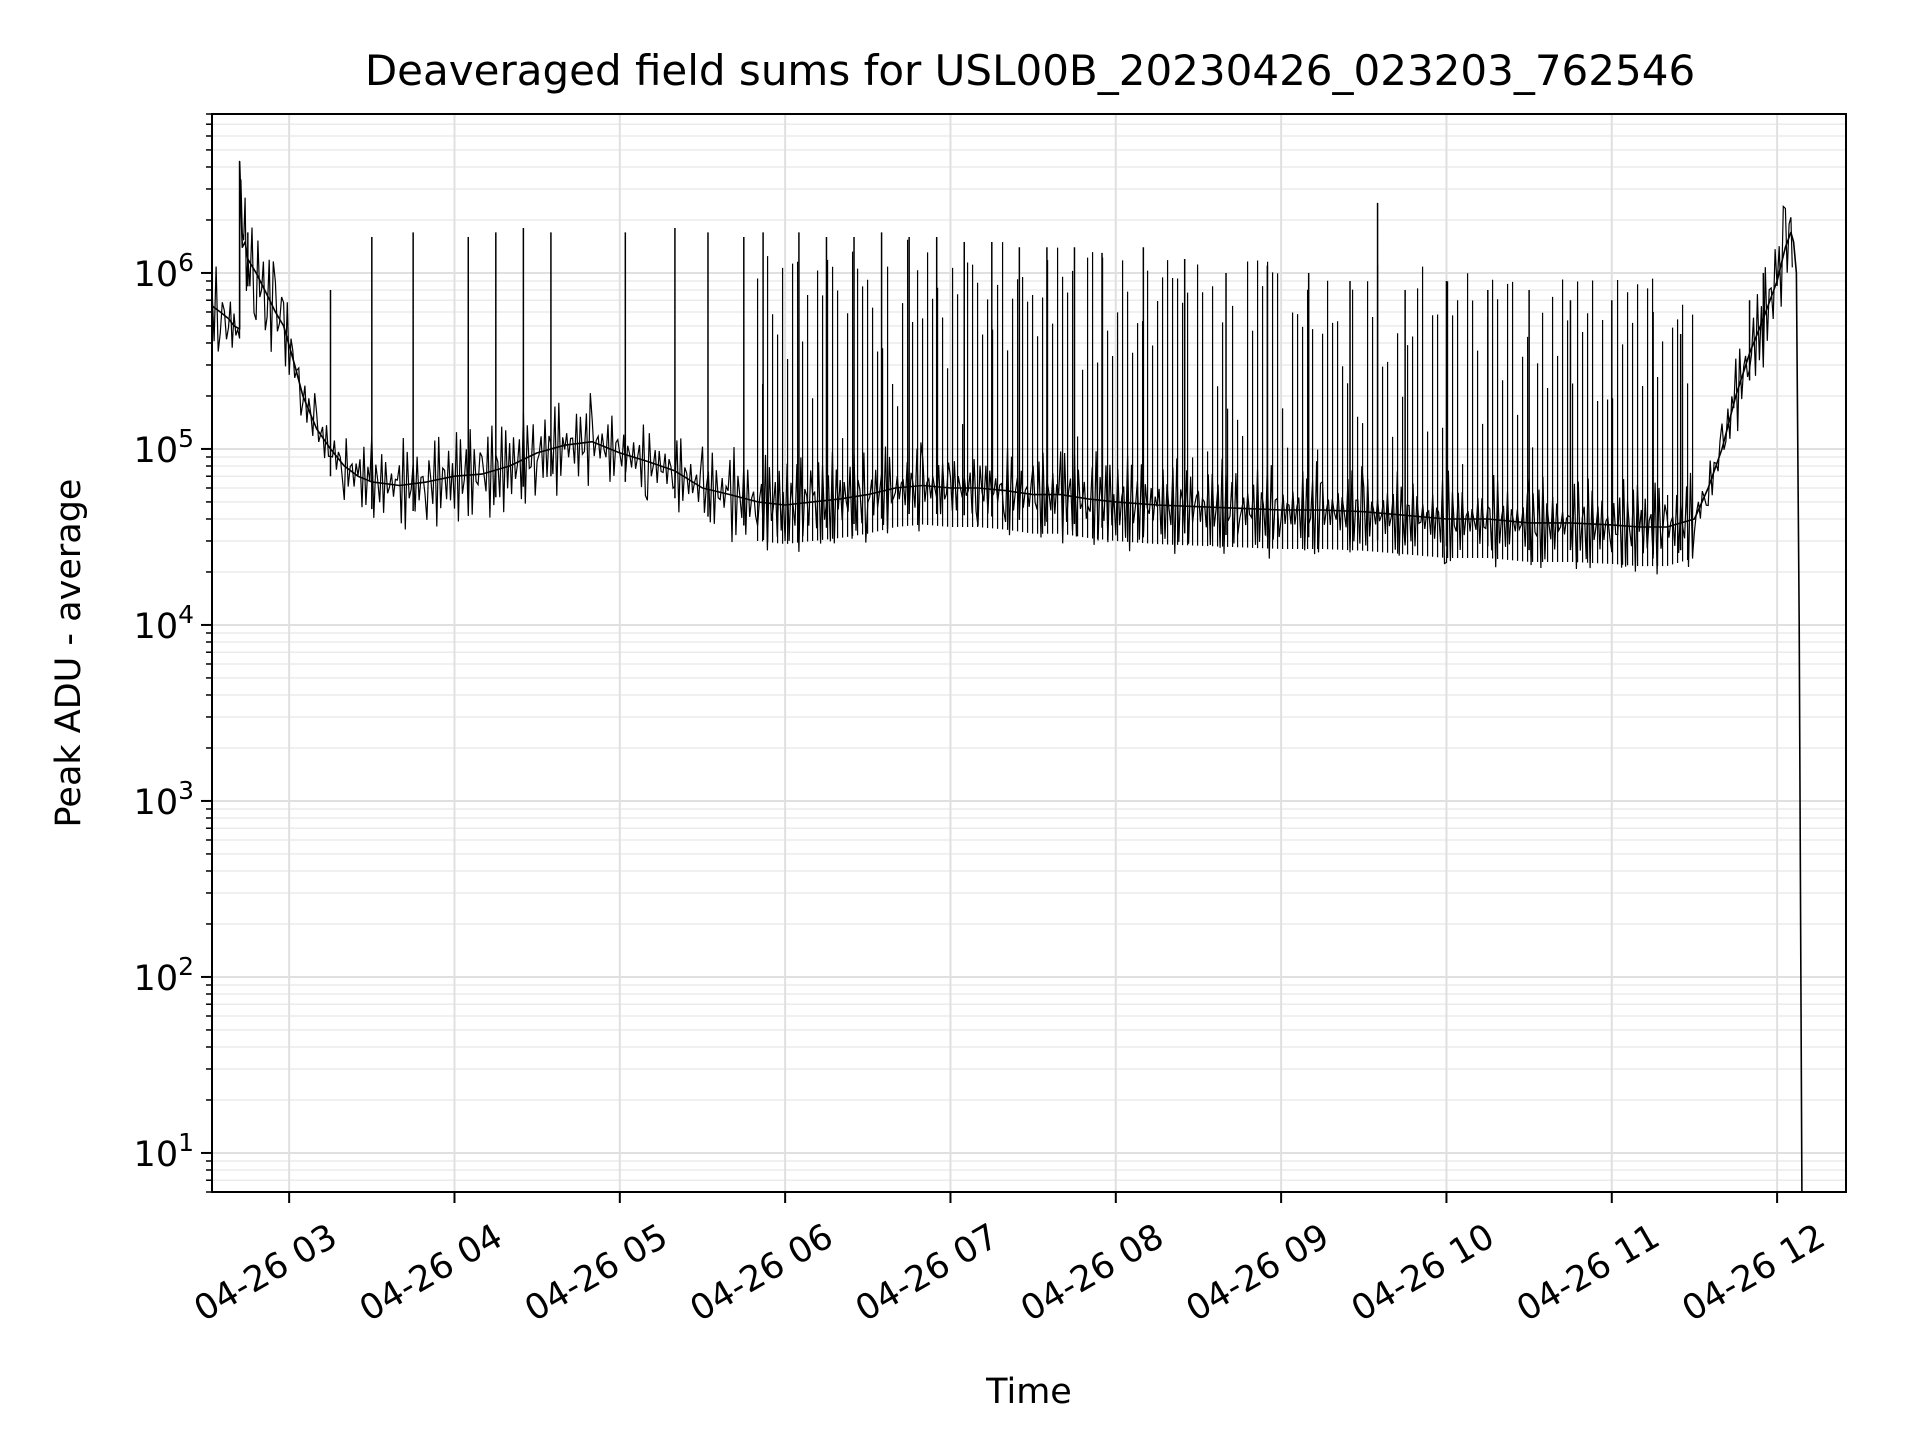 This screenshot has width=1920, height=1440. Describe the element at coordinates (164, 271) in the screenshot. I see `y-tick-label: 10⁶` at that location.